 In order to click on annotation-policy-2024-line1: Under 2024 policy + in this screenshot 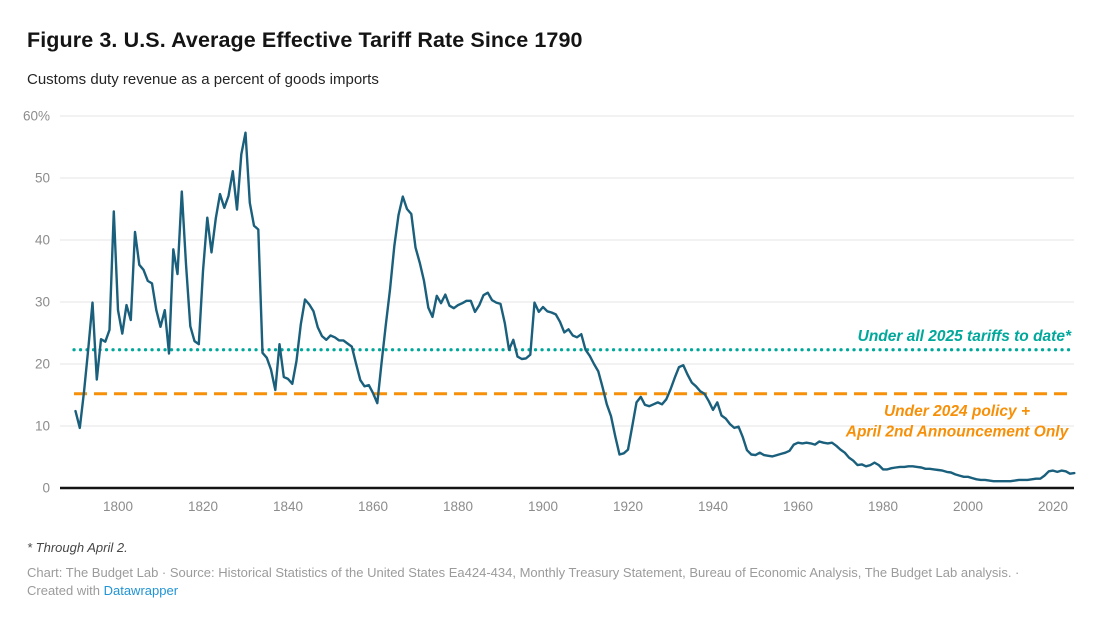, I will do `click(957, 411)`.